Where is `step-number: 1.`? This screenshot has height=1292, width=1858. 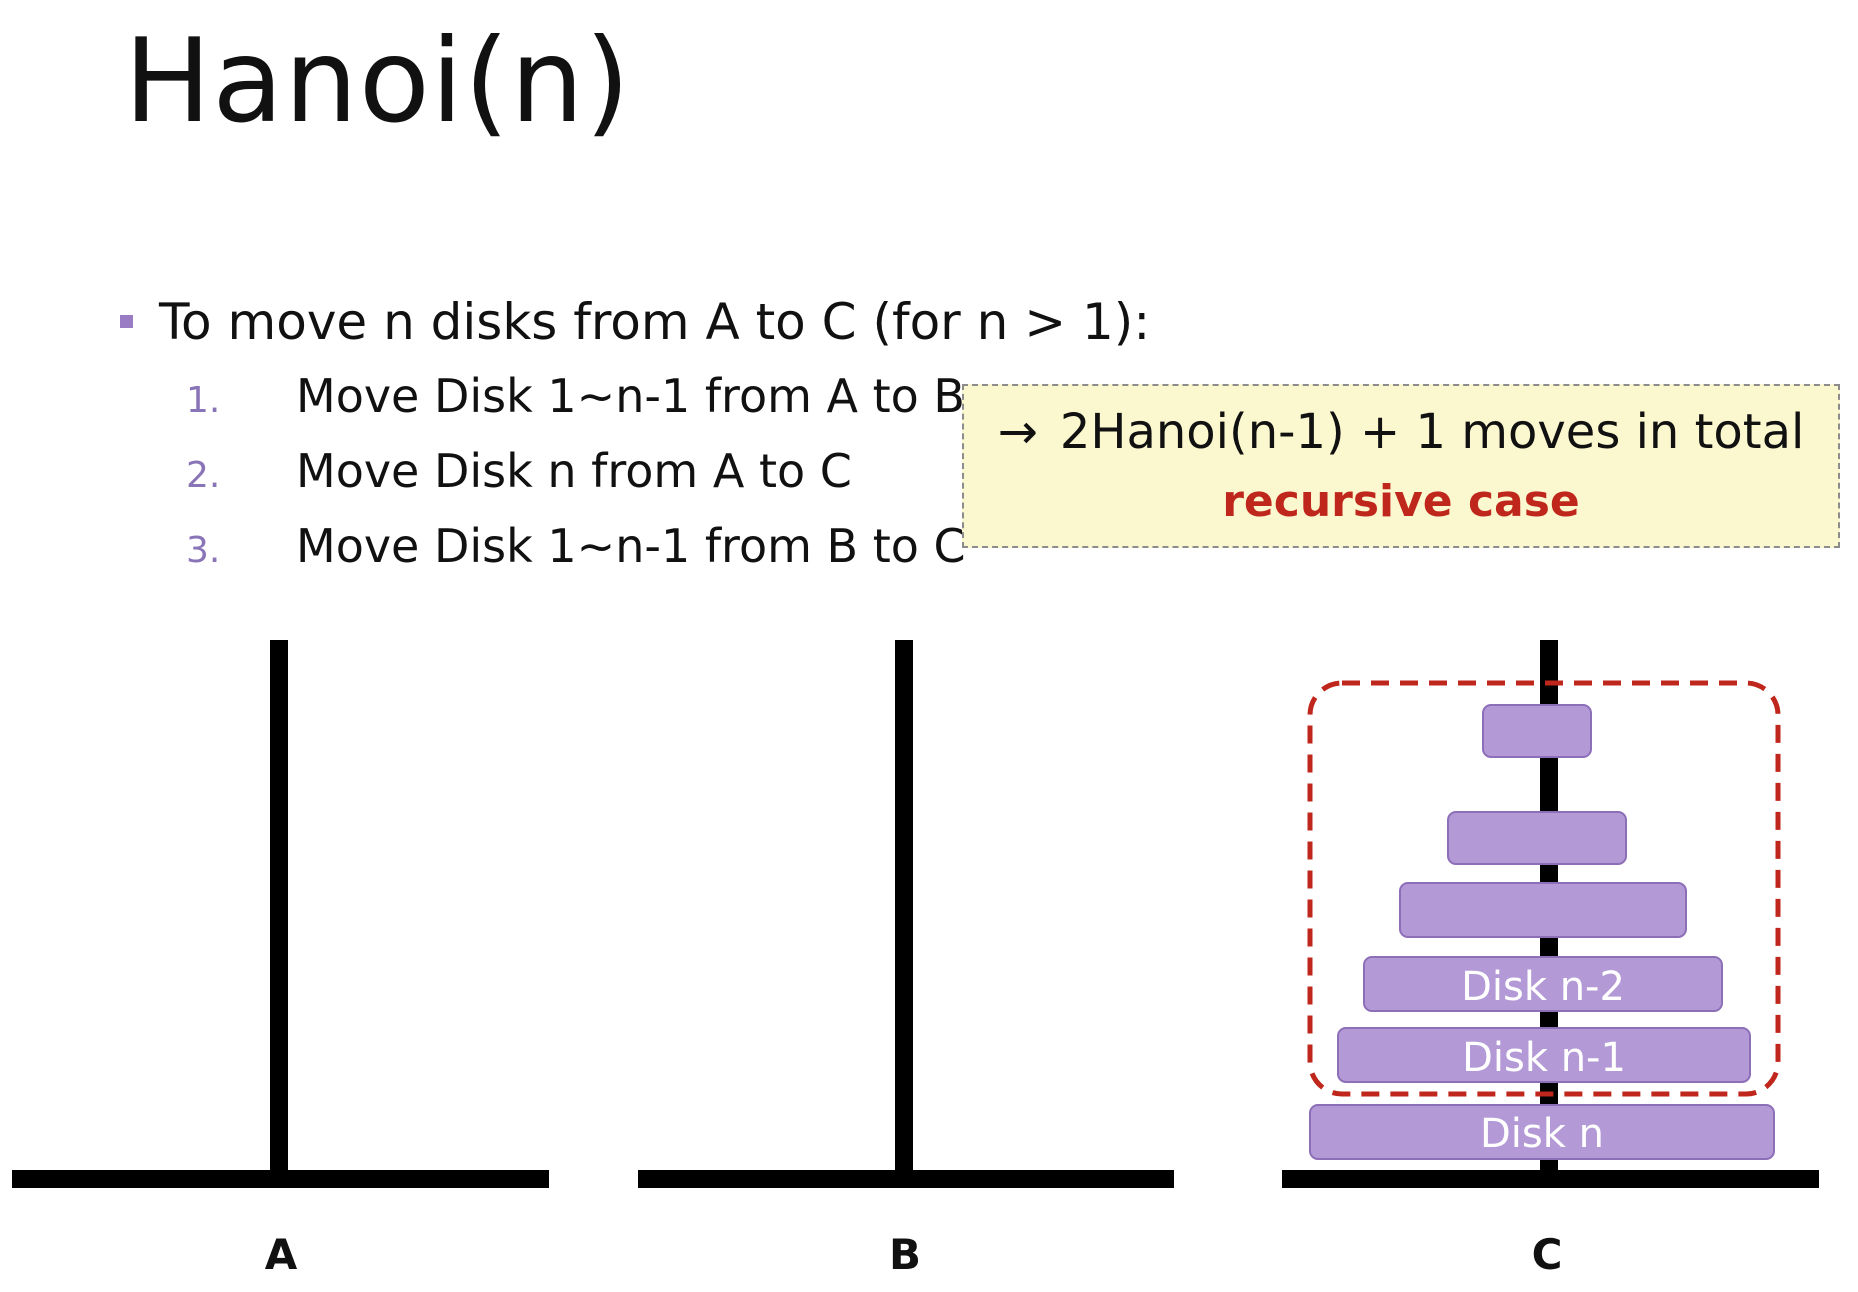
step-number: 1. is located at coordinates (203, 400).